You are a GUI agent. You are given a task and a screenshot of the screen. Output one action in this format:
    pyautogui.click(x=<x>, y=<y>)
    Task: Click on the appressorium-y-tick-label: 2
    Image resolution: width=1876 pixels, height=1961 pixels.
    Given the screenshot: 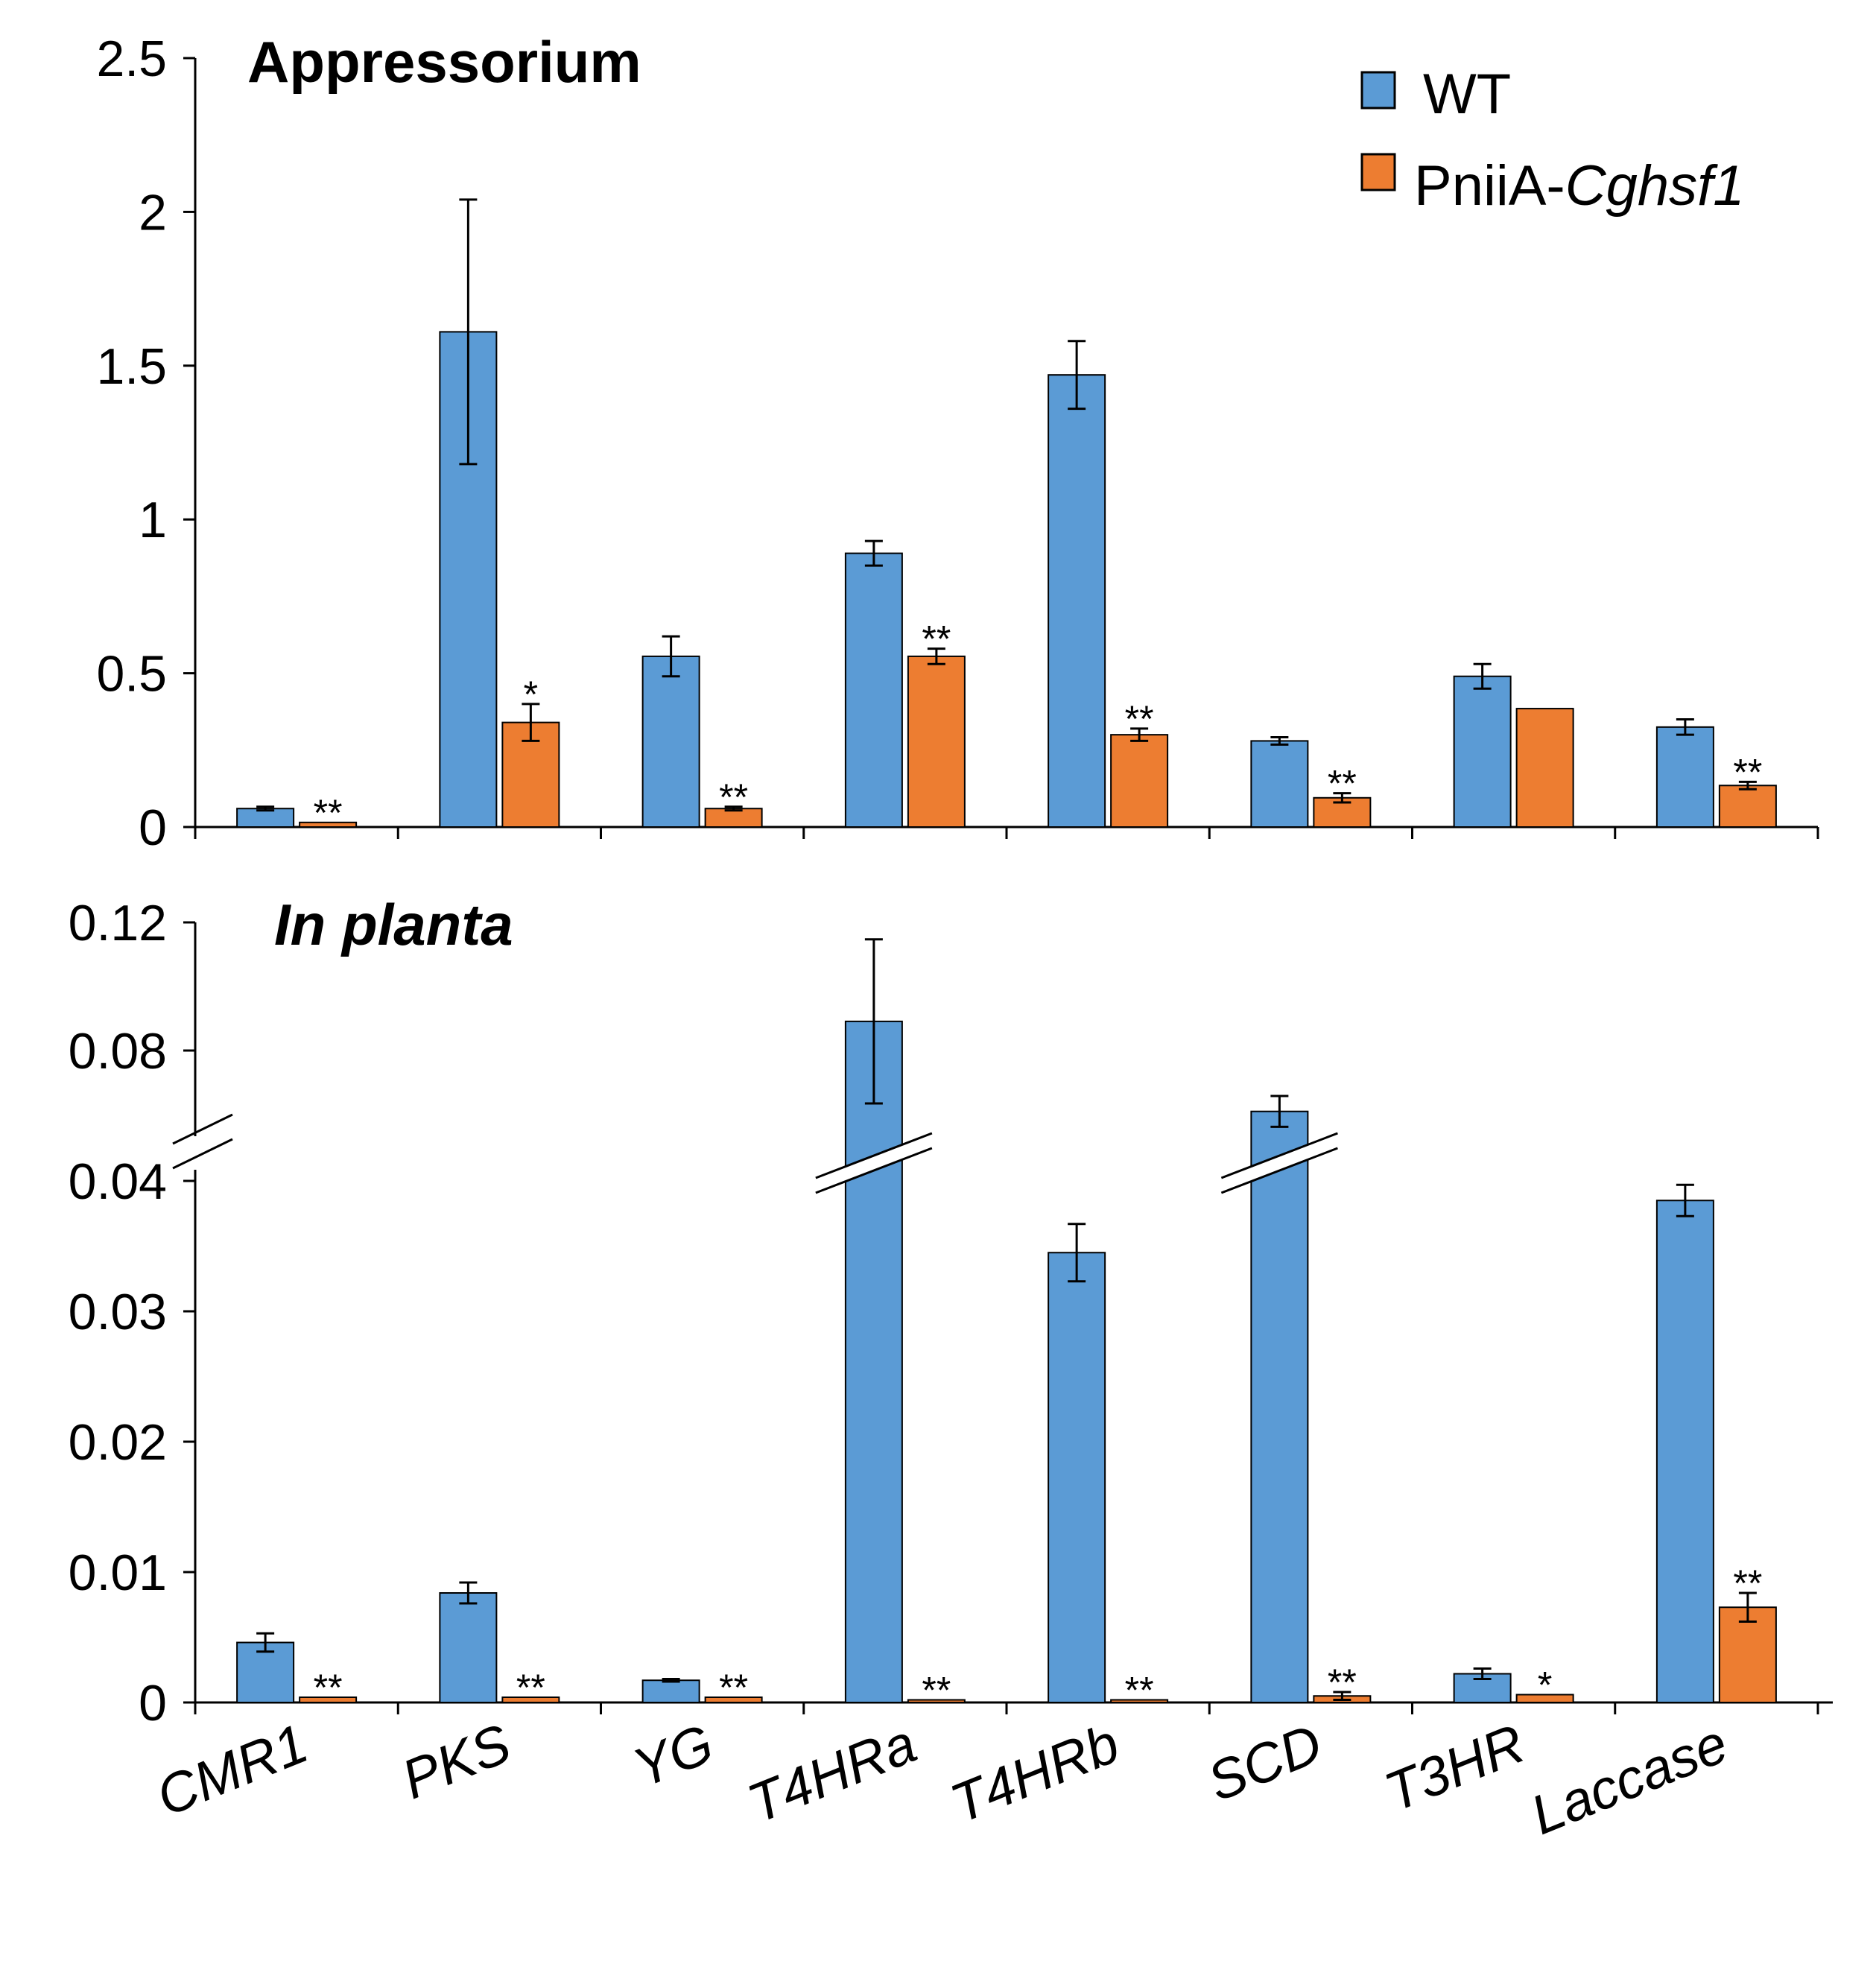 What is the action you would take?
    pyautogui.click(x=153, y=212)
    